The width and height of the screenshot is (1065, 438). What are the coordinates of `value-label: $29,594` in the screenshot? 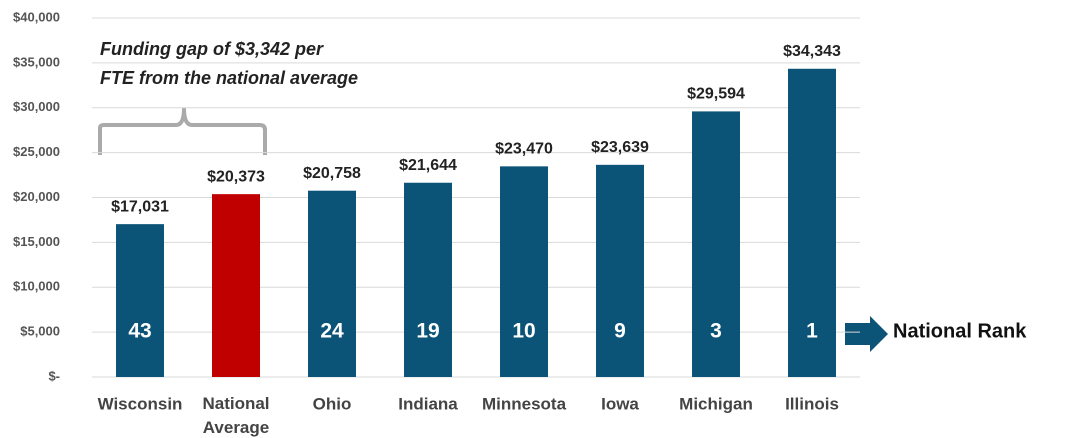 It's located at (716, 94).